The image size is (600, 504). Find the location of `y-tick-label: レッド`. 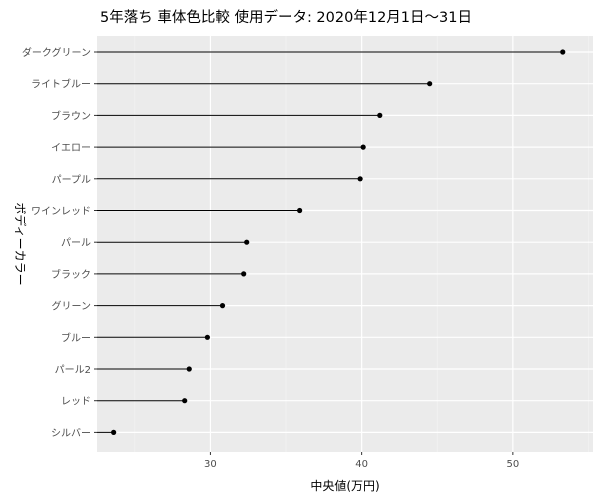

y-tick-label: レッド is located at coordinates (76, 402).